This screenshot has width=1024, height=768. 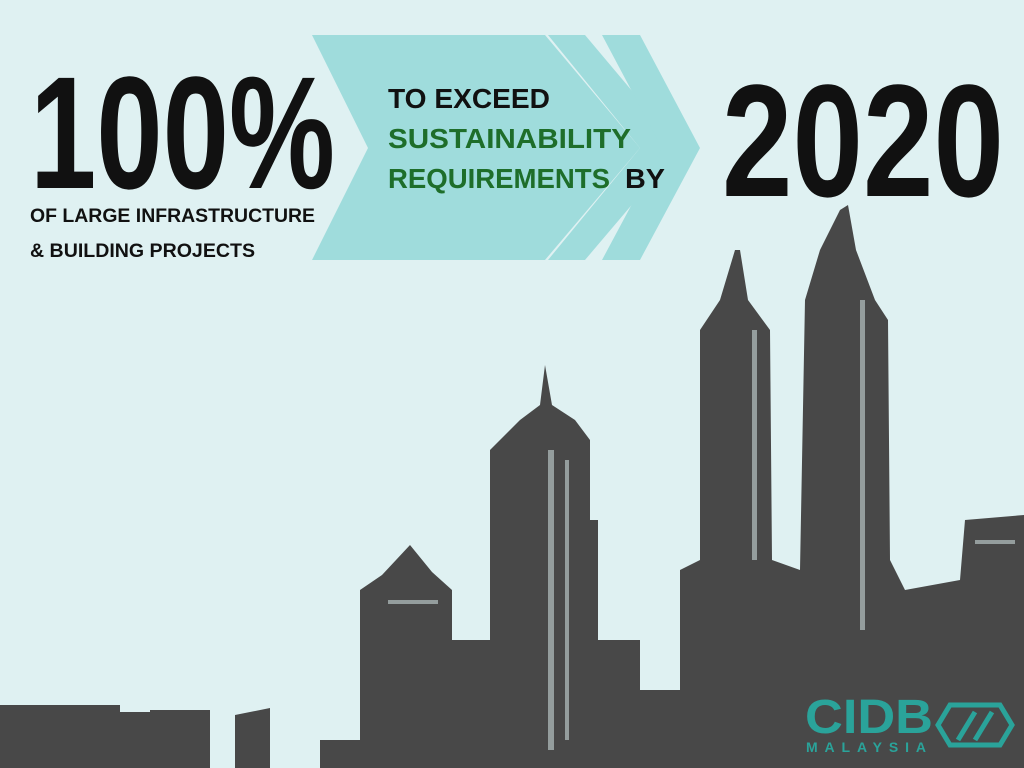 What do you see at coordinates (172, 216) in the screenshot?
I see `stat-caption: OF LARGE INFRASTRUCTURE` at bounding box center [172, 216].